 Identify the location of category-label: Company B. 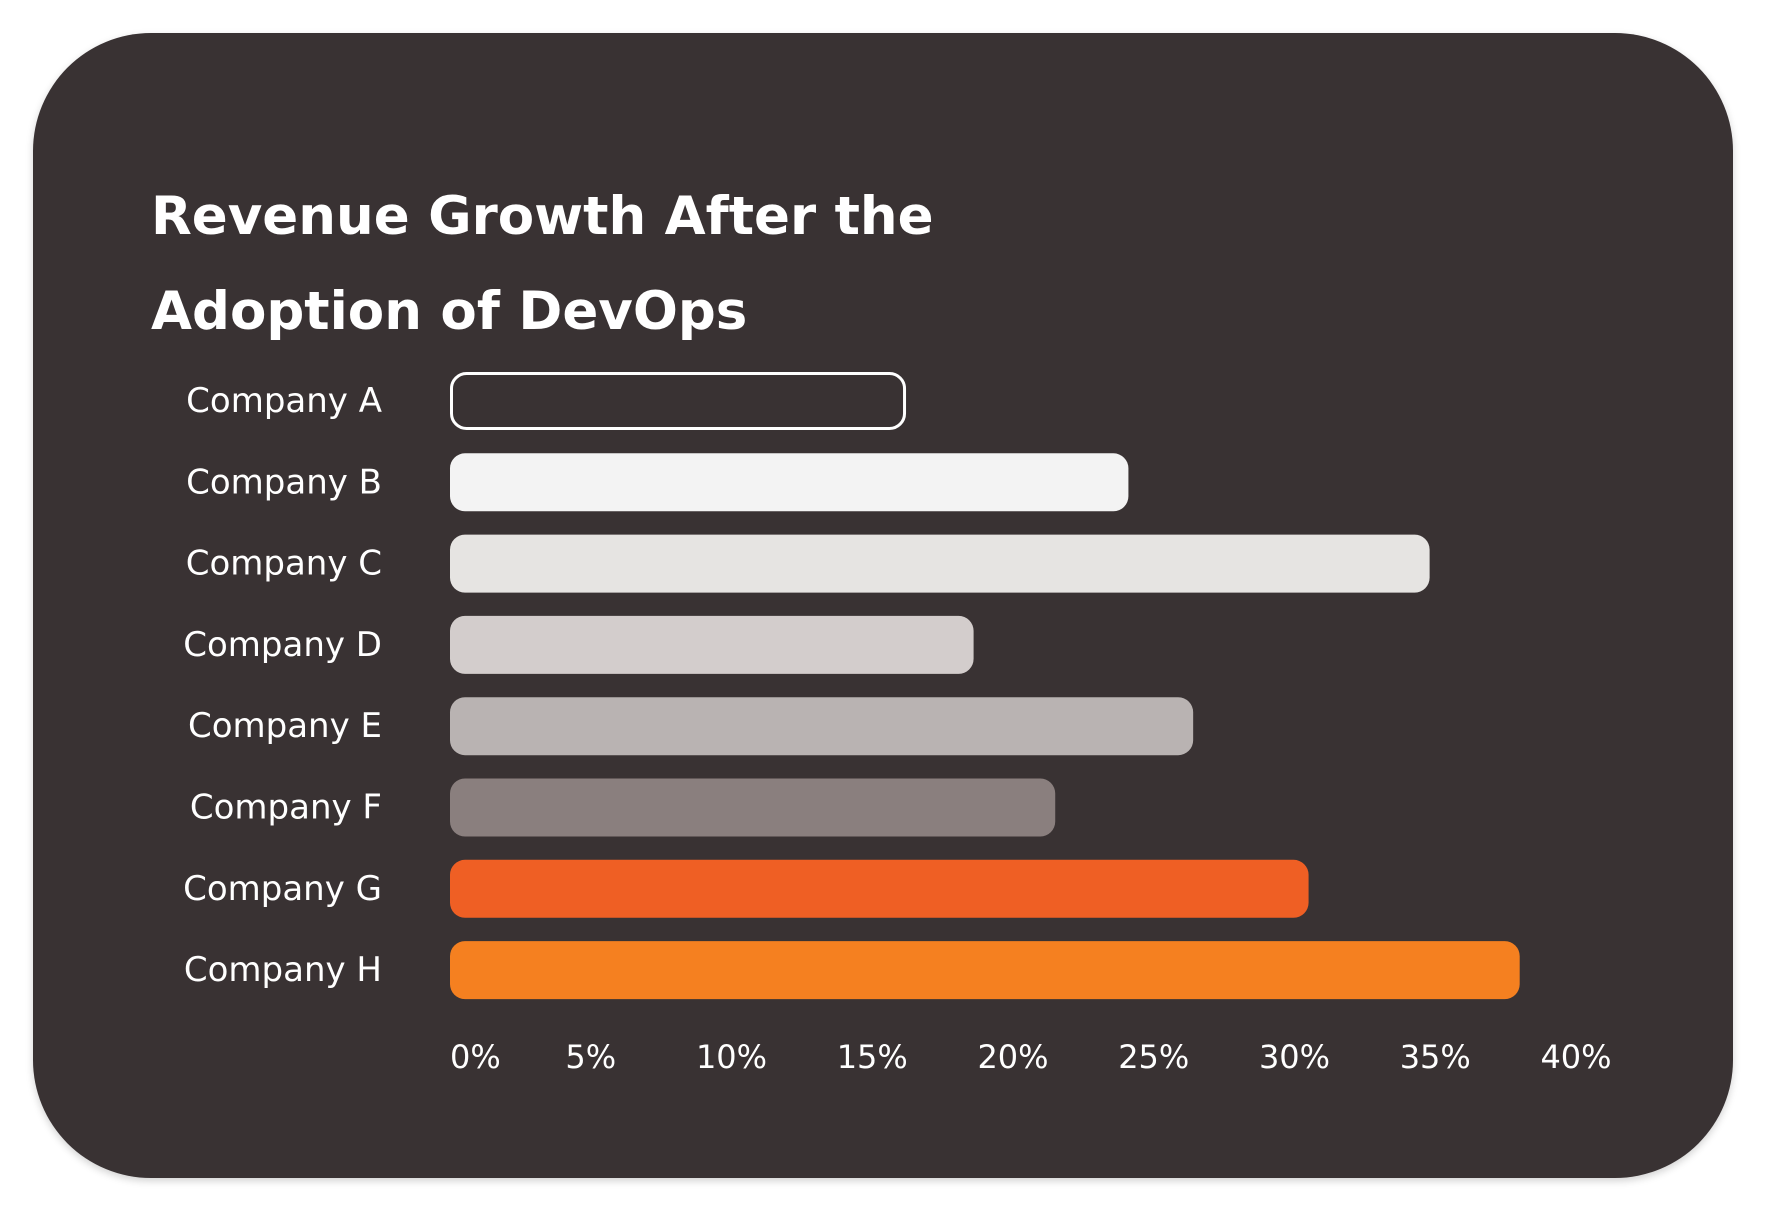
(284, 482).